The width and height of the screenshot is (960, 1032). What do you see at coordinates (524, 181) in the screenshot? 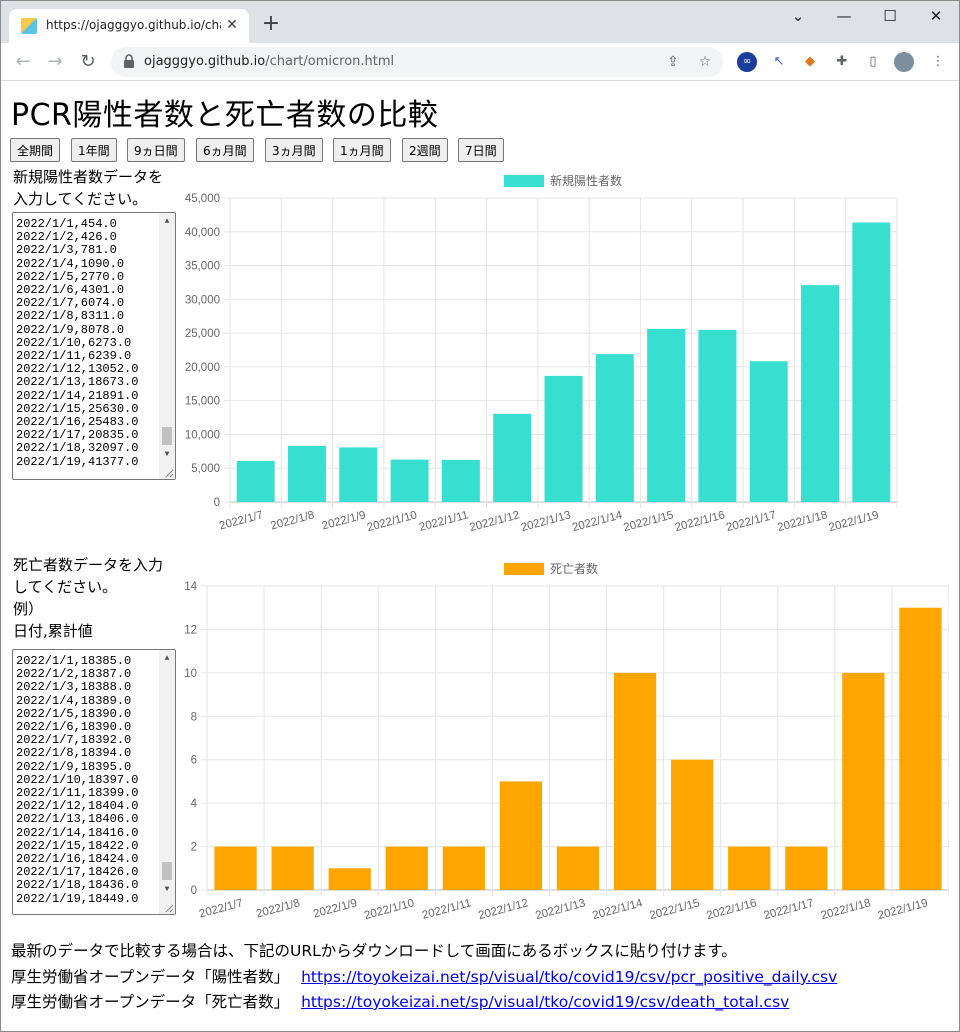
I see `legend-swatch` at bounding box center [524, 181].